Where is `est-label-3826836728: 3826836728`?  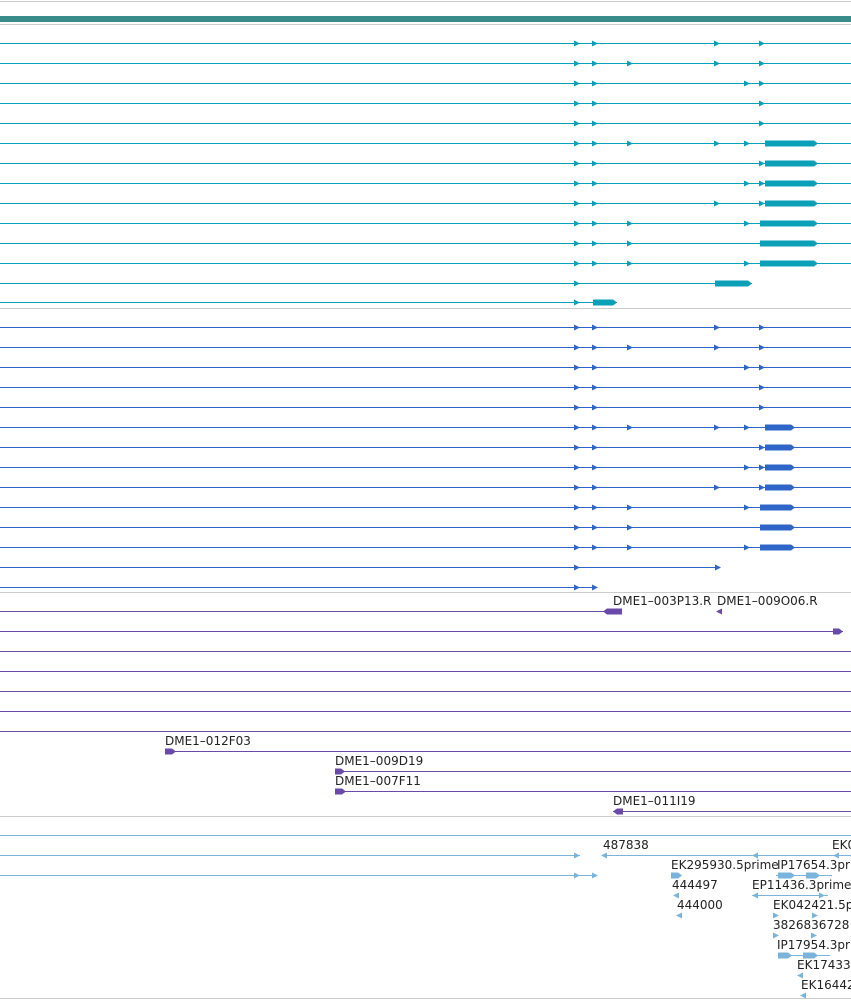 est-label-3826836728: 3826836728 is located at coordinates (811, 925).